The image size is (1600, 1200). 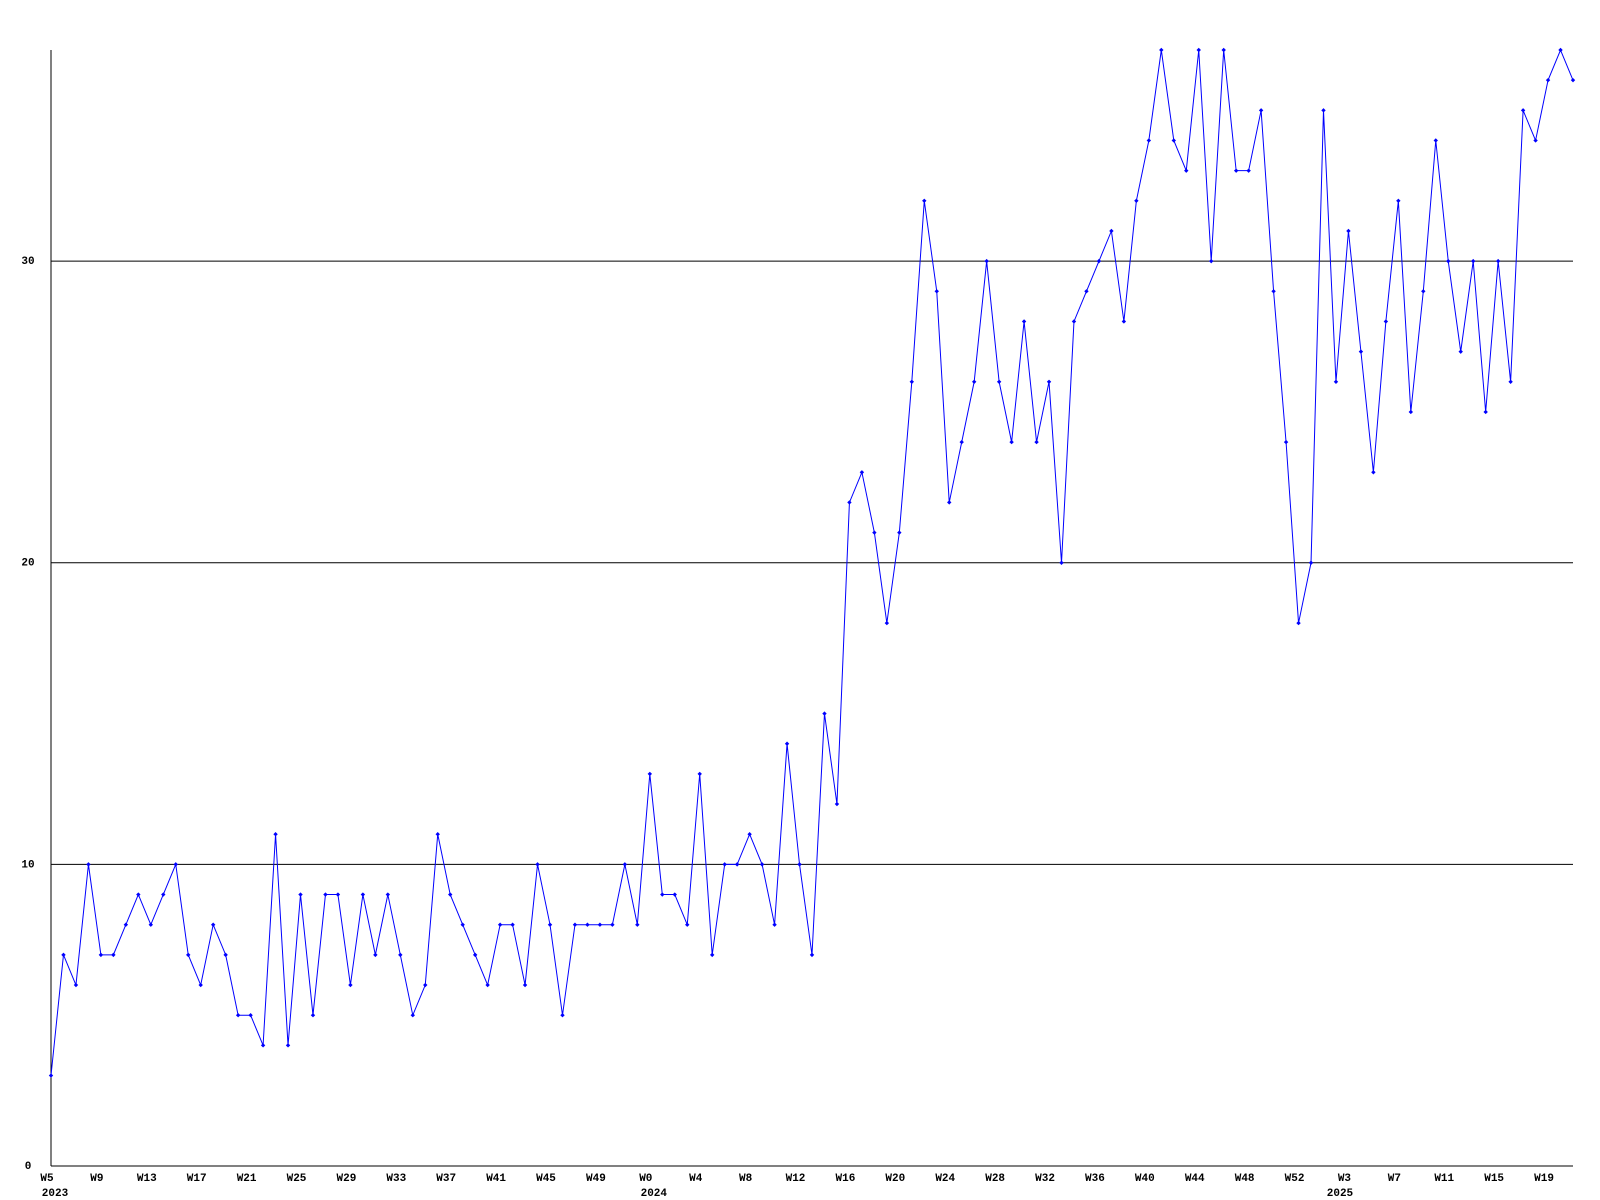 What do you see at coordinates (297, 1179) in the screenshot?
I see `x-tick-label: W25` at bounding box center [297, 1179].